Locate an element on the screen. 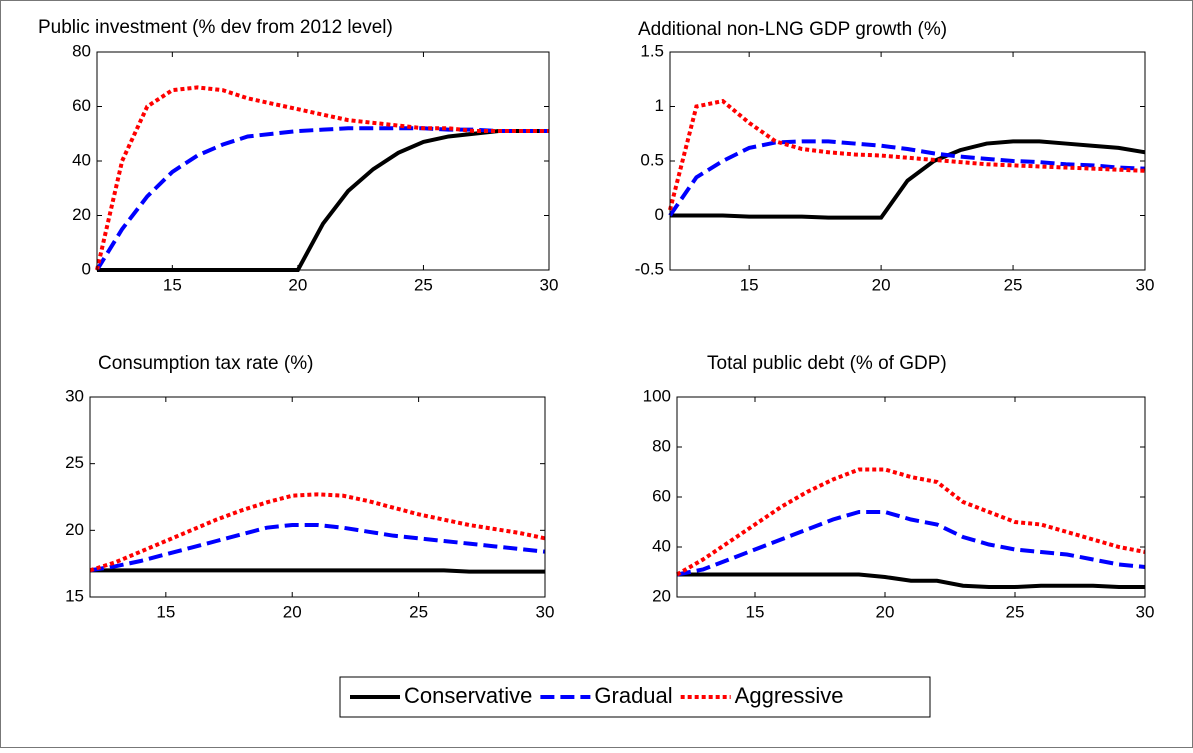 The height and width of the screenshot is (753, 1193). legend-label: Gradual is located at coordinates (633, 695).